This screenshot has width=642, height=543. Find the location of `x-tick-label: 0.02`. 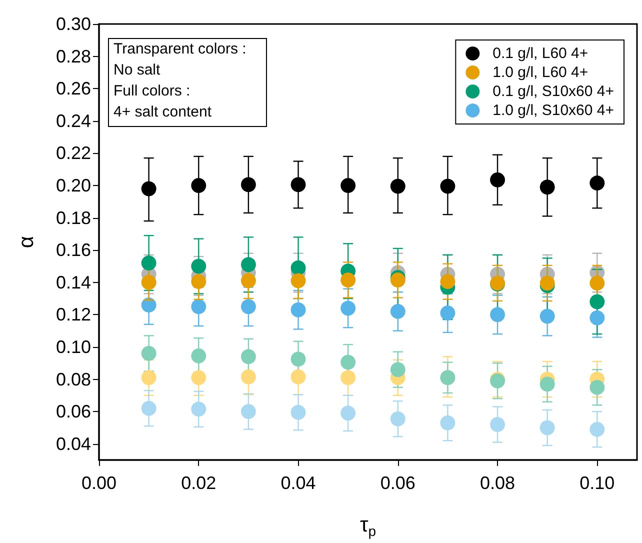

x-tick-label: 0.02 is located at coordinates (198, 483).